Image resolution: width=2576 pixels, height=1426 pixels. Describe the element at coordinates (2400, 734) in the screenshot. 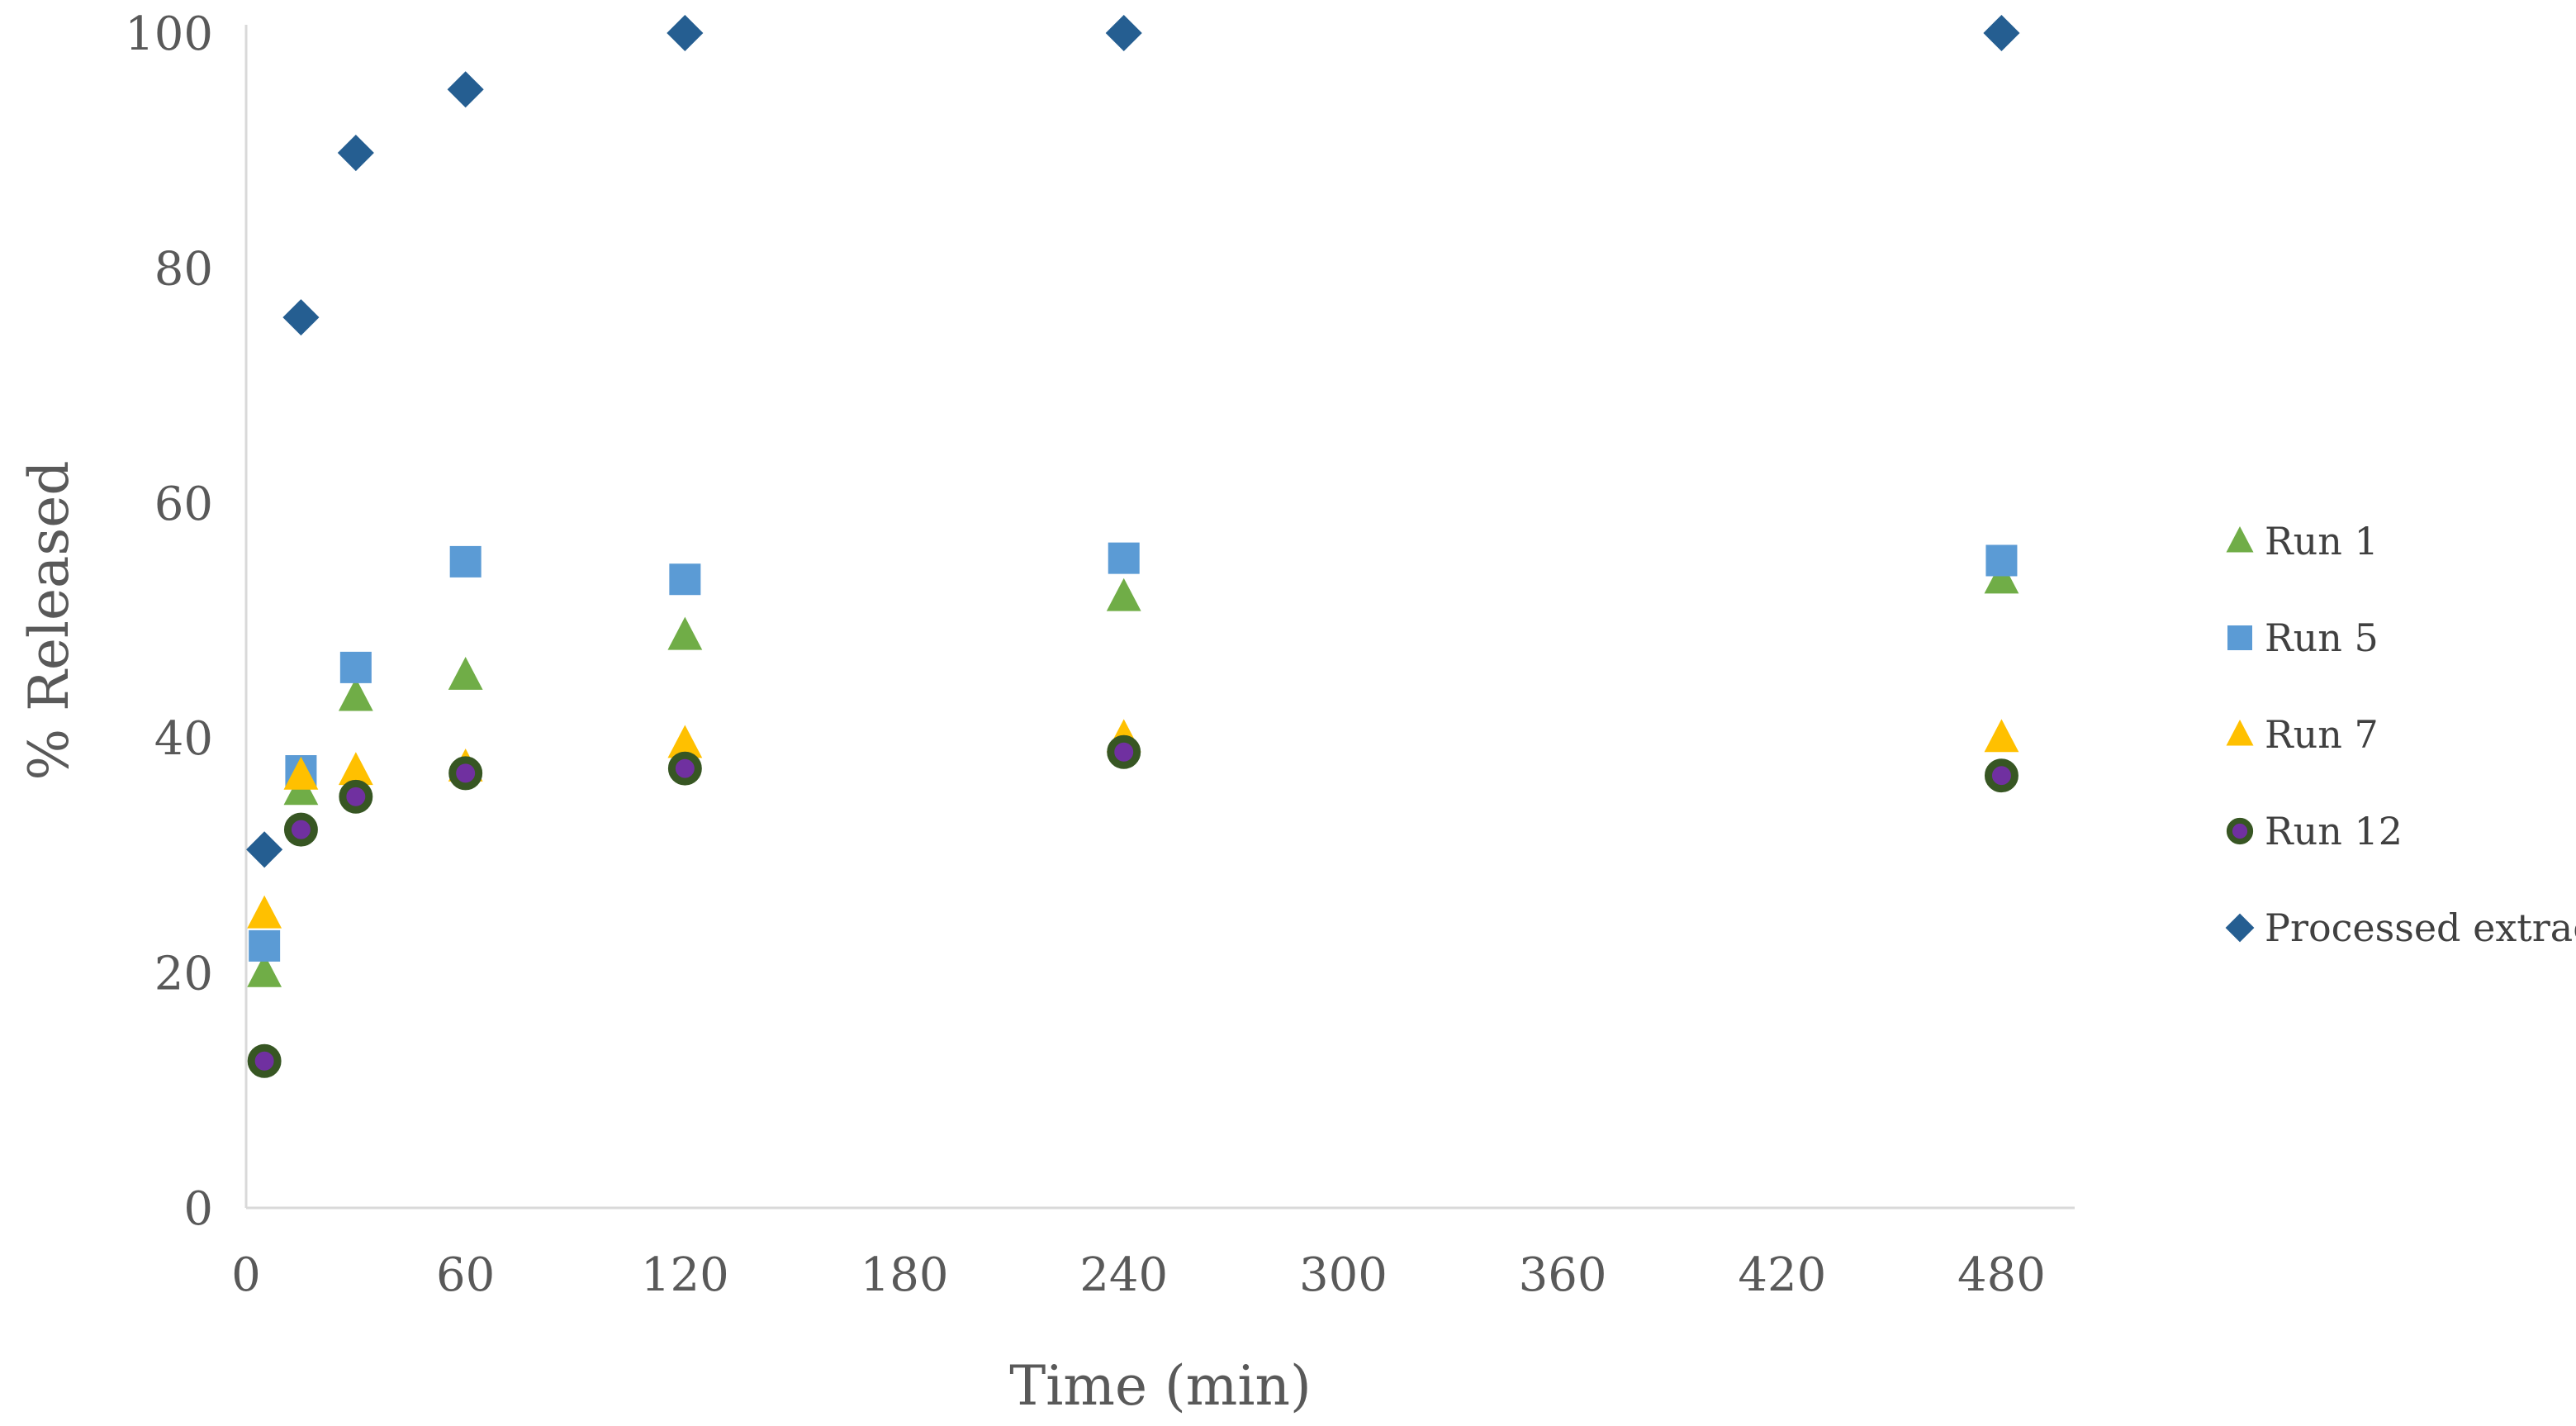

I see `legend: Run 1 Run 5 Run 7 Run 12 Processed extract` at that location.